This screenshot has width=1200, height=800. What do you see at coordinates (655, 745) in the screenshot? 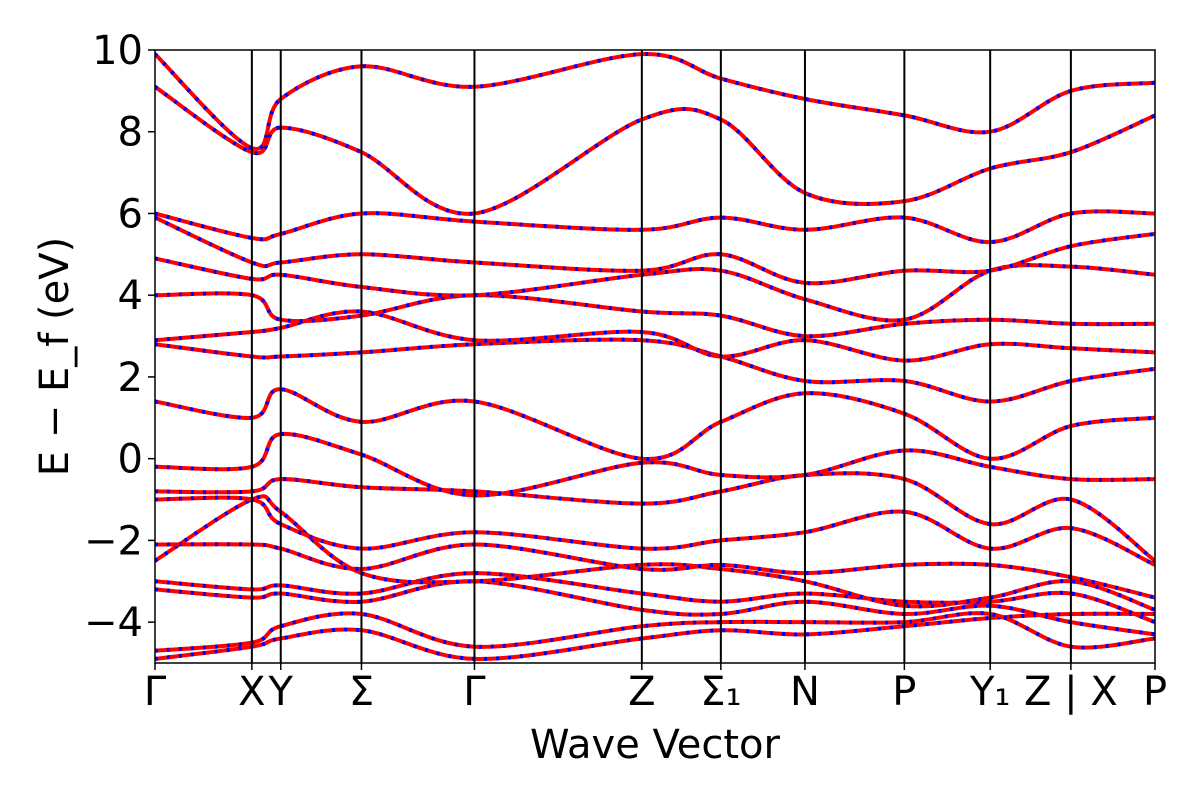
I see `x-axis-label: Wave Vector` at bounding box center [655, 745].